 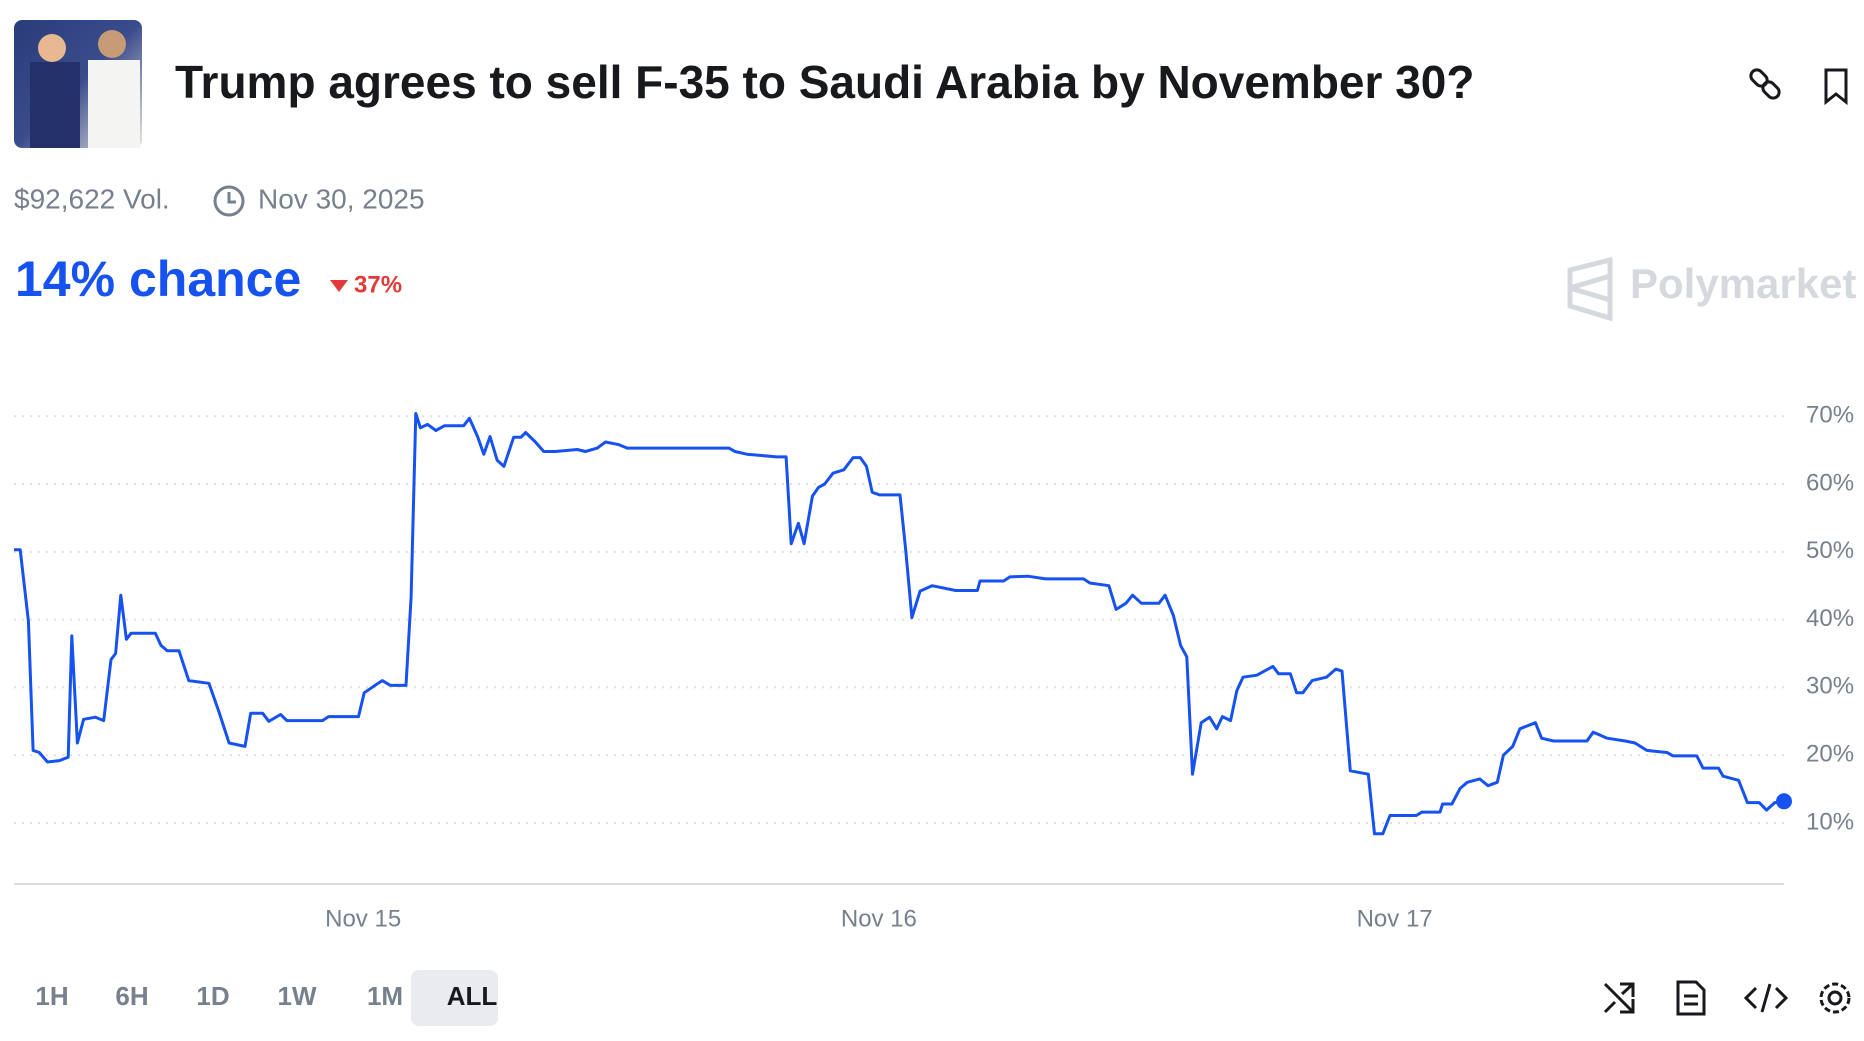 What do you see at coordinates (1619, 998) in the screenshot?
I see `shuffle-icon` at bounding box center [1619, 998].